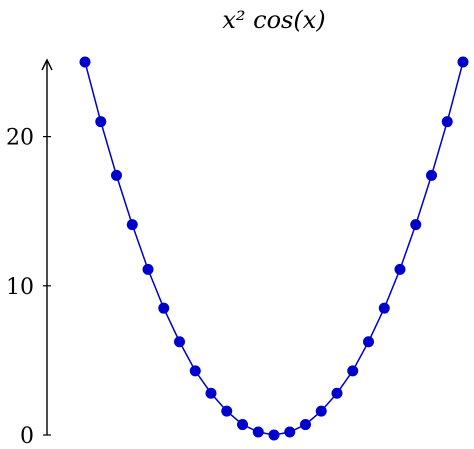 Image resolution: width=474 pixels, height=449 pixels. Describe the element at coordinates (27, 436) in the screenshot. I see `y-tick-label: 0` at that location.